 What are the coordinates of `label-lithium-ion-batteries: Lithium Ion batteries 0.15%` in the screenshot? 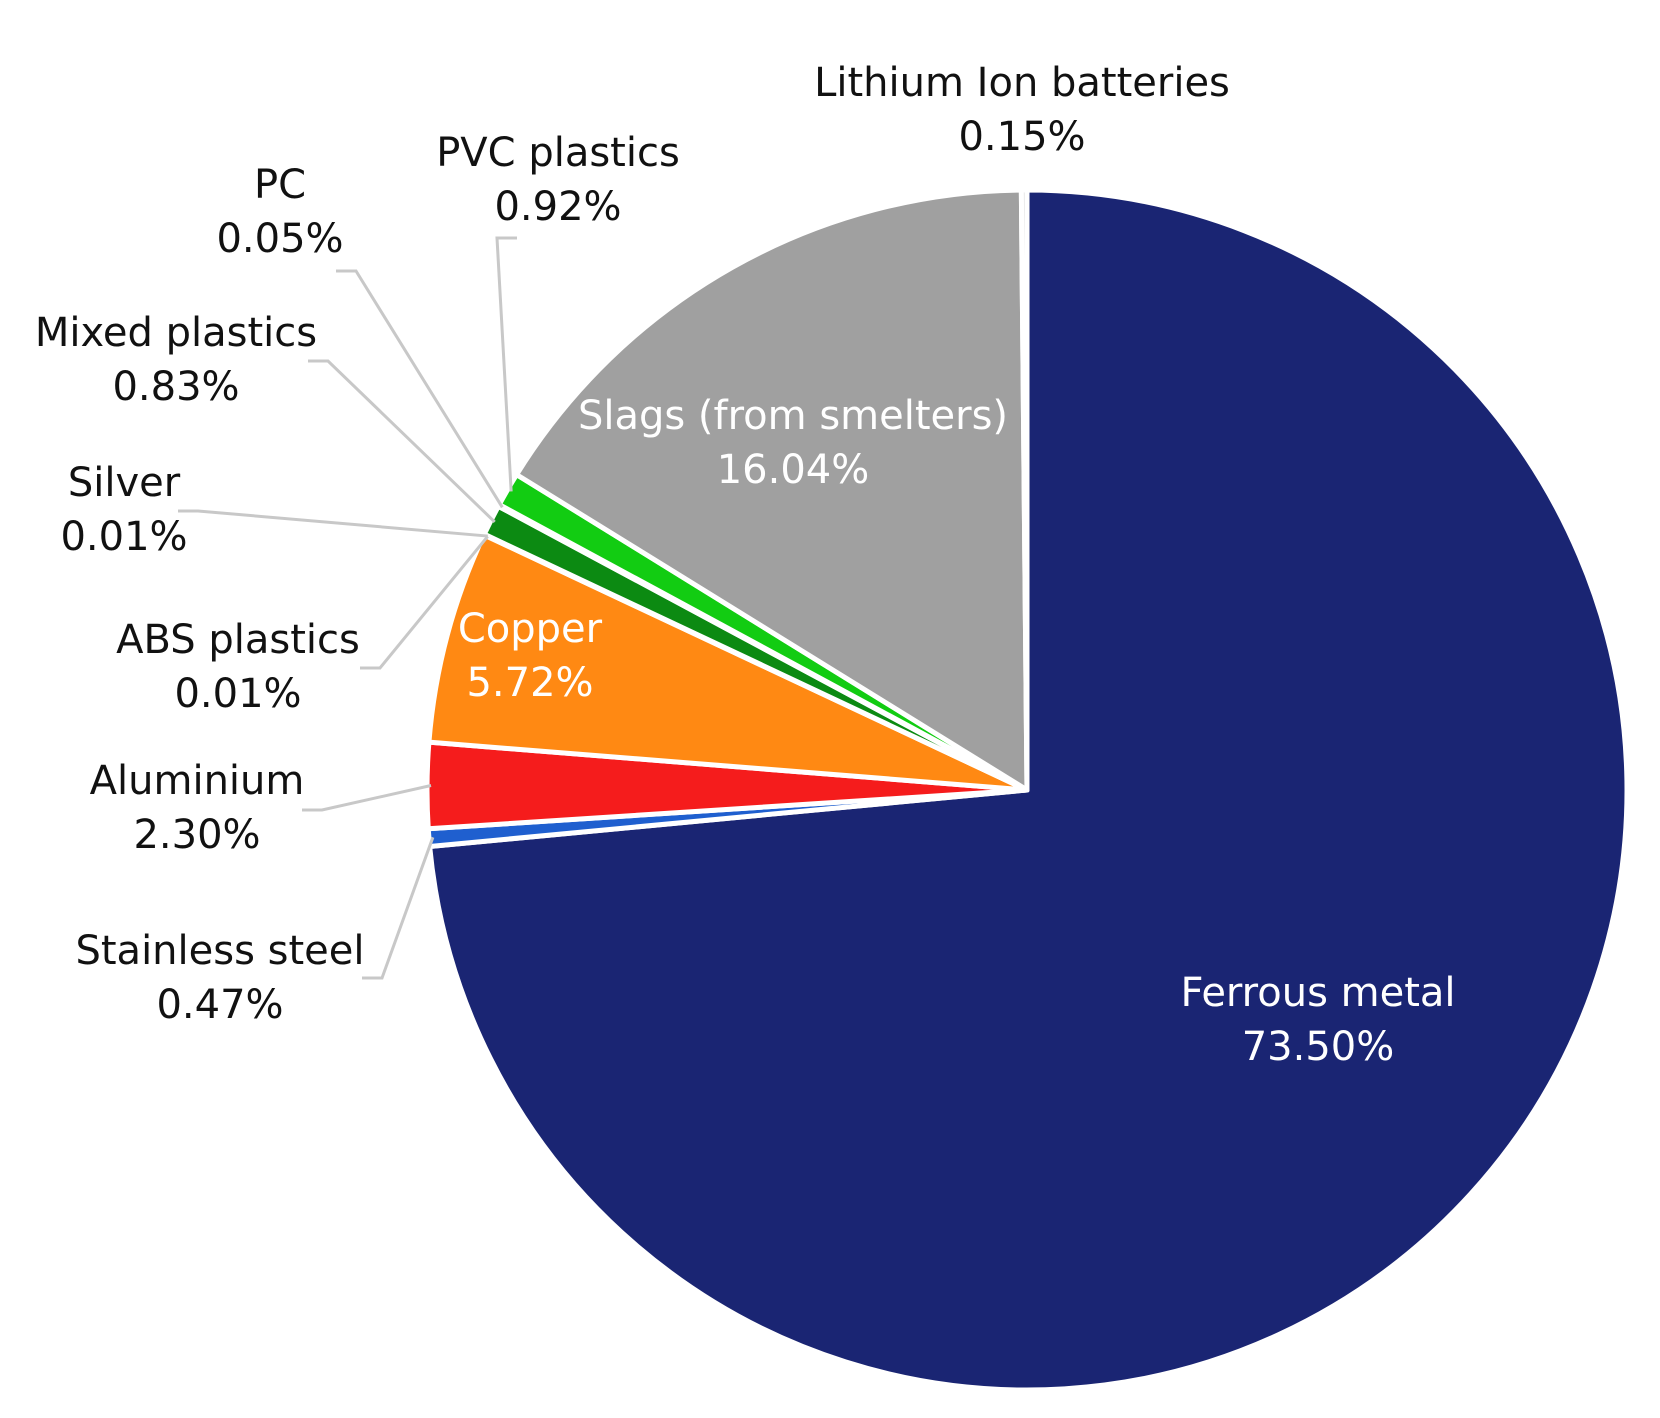 It's located at (1022, 110).